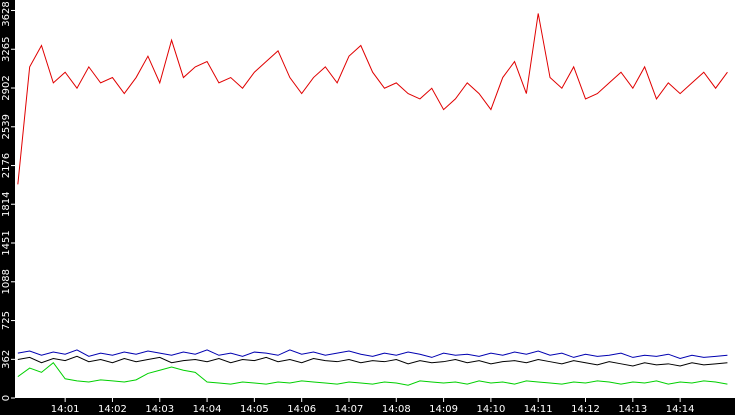 The image size is (735, 415). I want to click on y-axis-strip, so click(7, 207).